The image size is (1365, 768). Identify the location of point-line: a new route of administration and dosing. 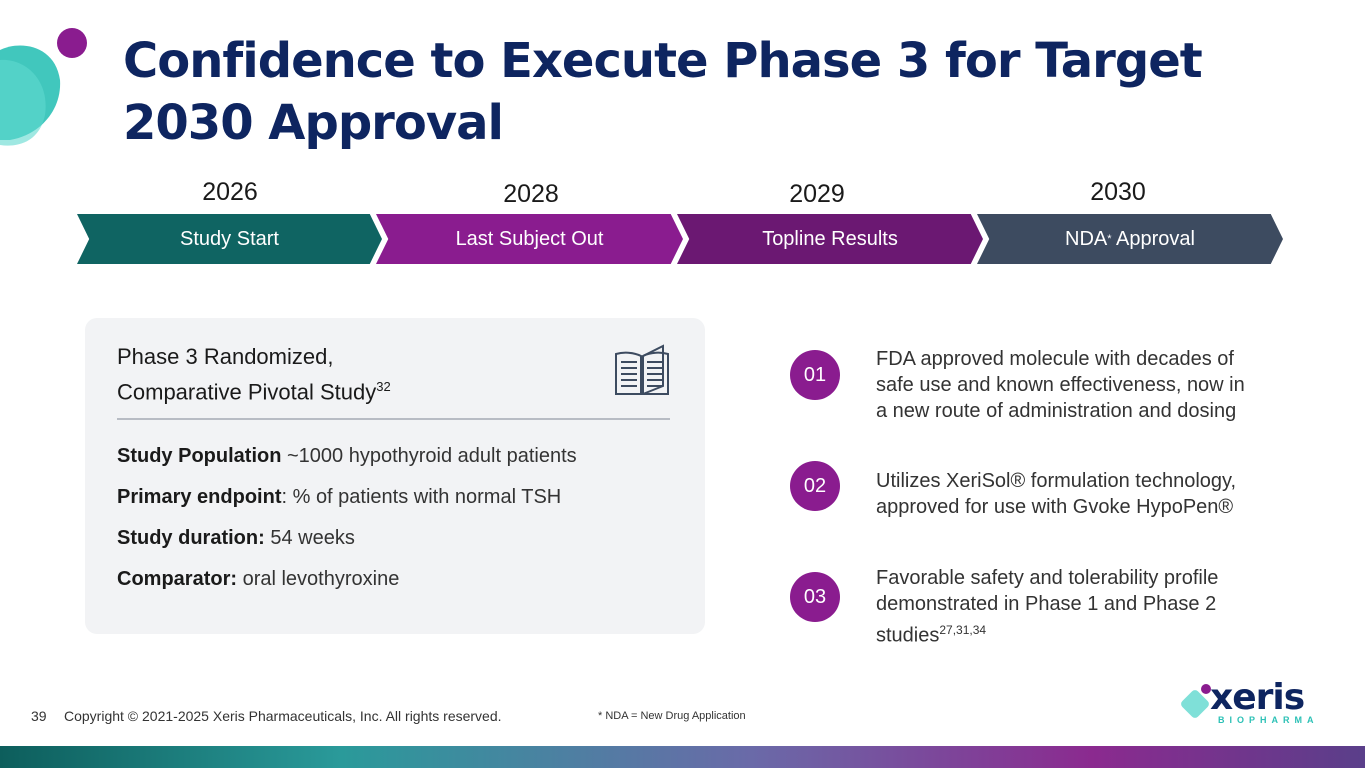
(1056, 411).